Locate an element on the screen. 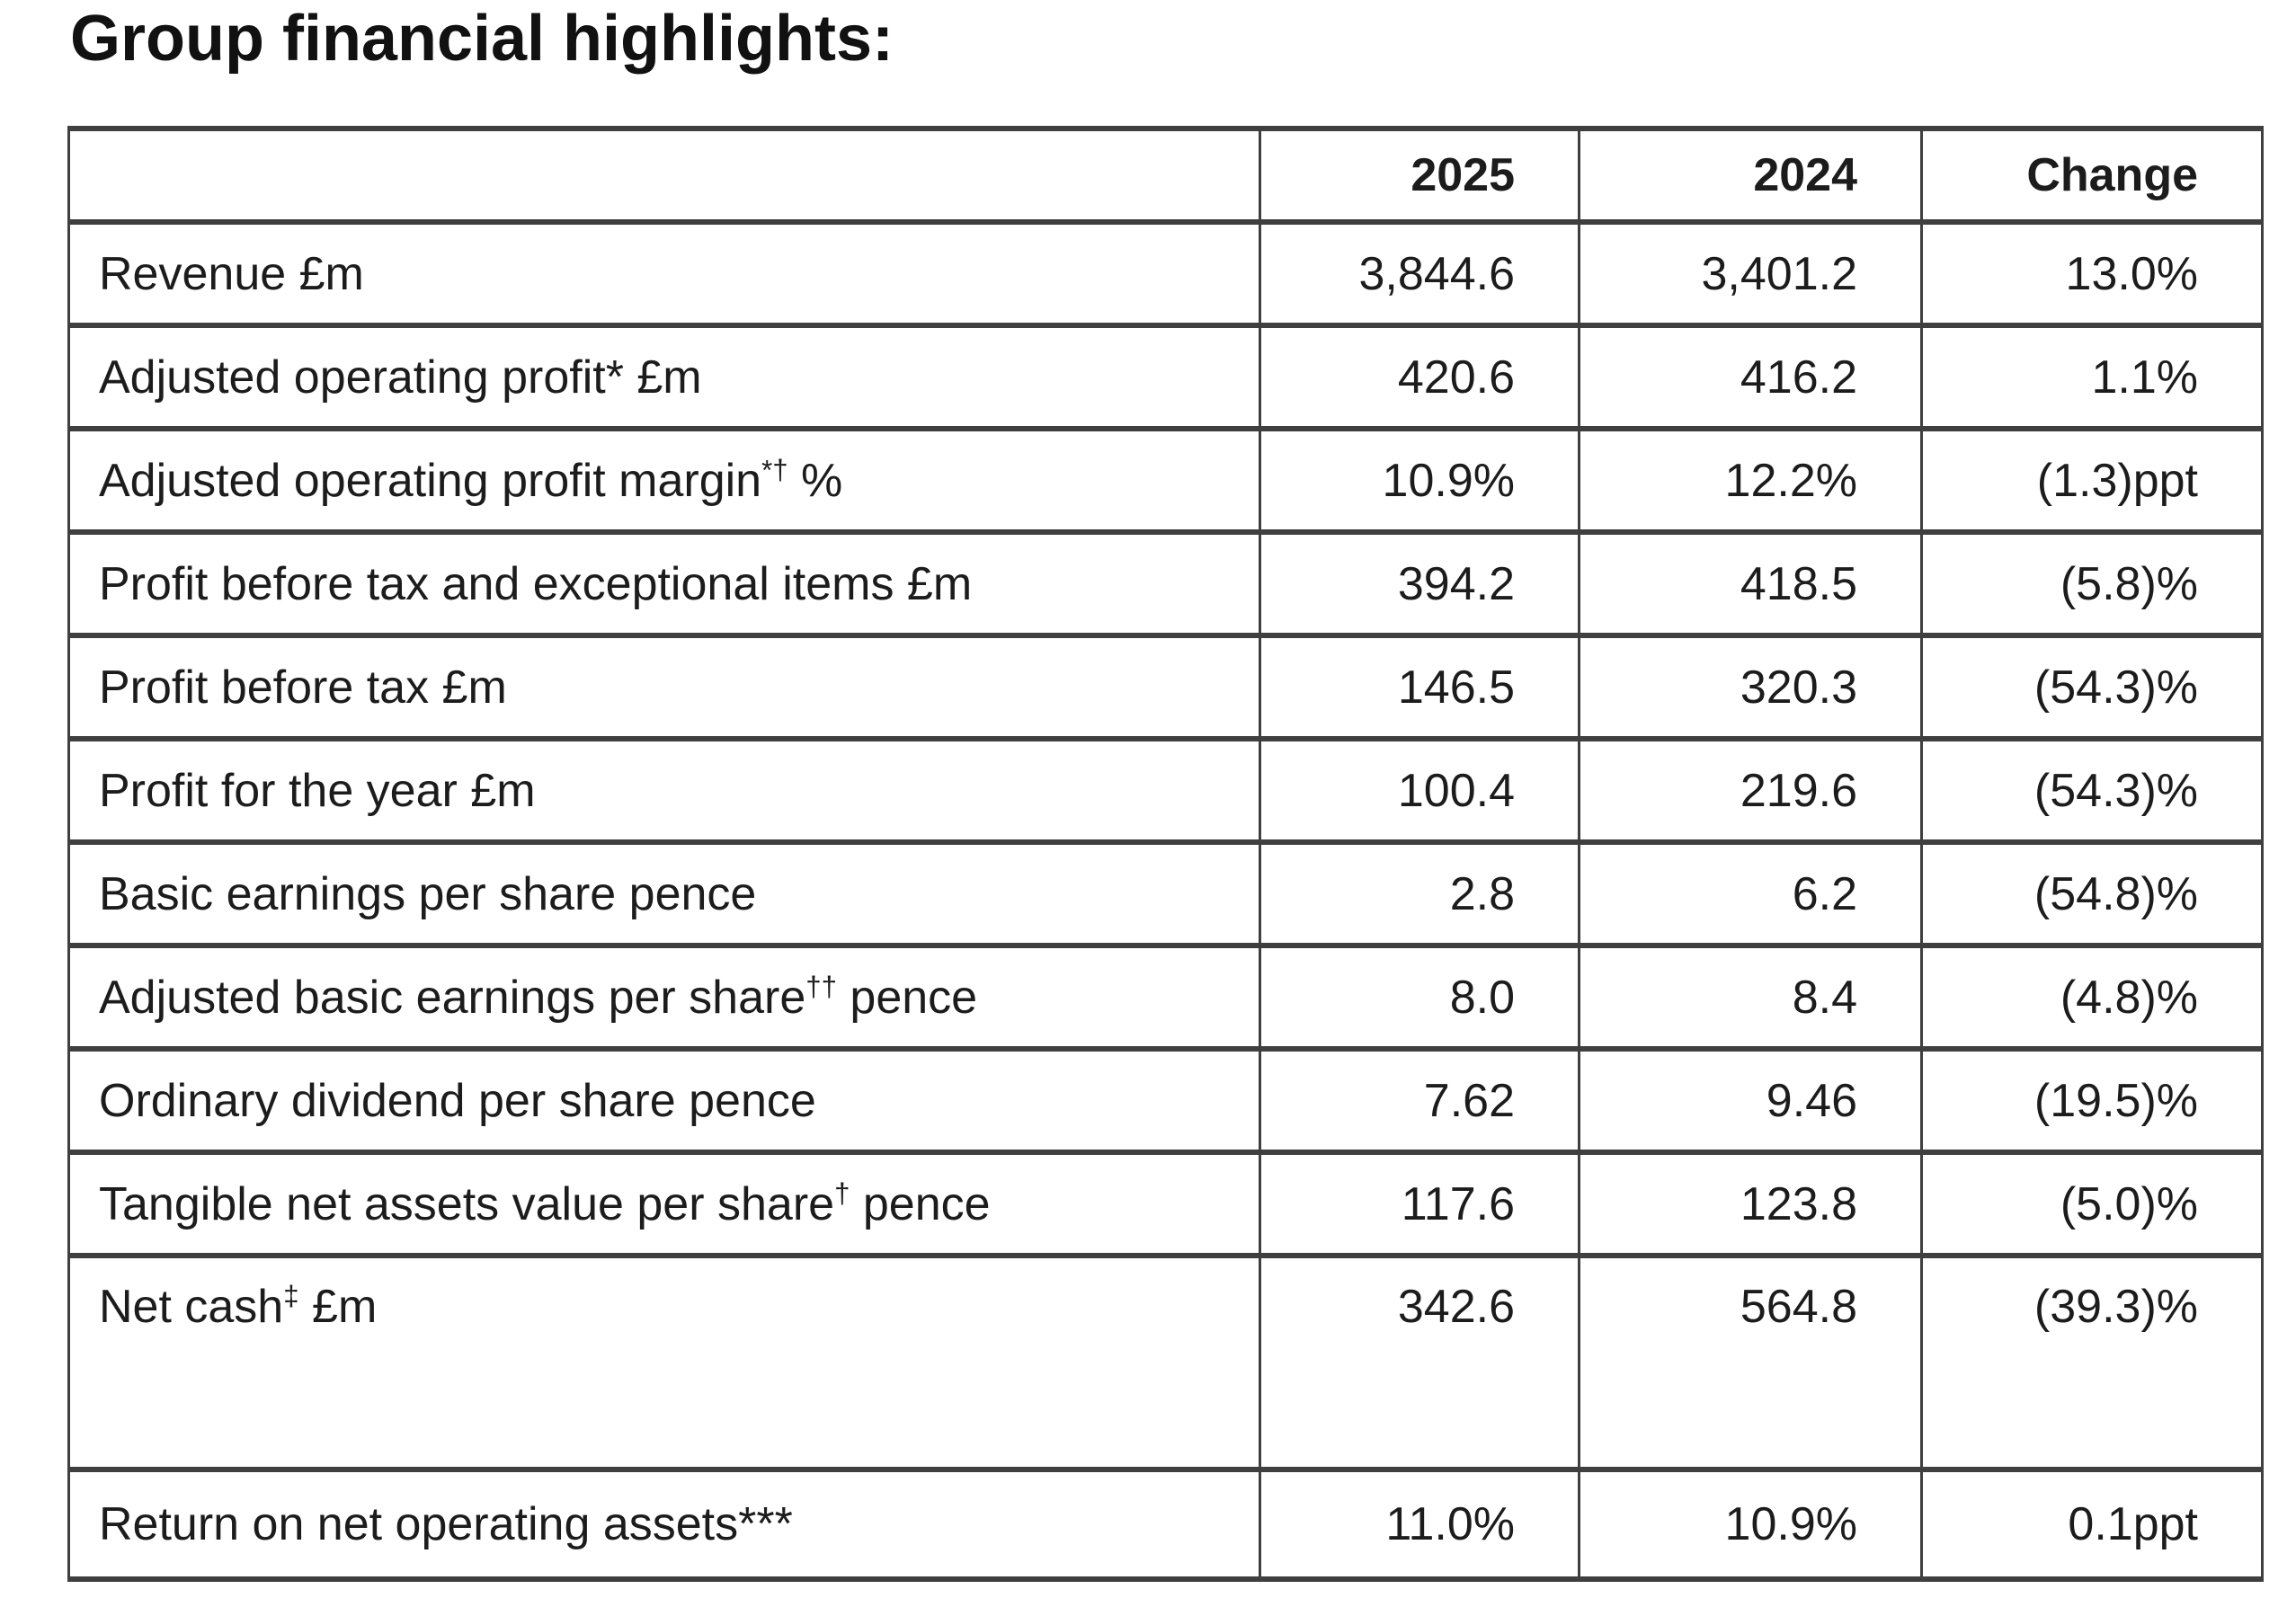 Image resolution: width=2296 pixels, height=1598 pixels. metric-label-text: Net cash is located at coordinates (191, 1307).